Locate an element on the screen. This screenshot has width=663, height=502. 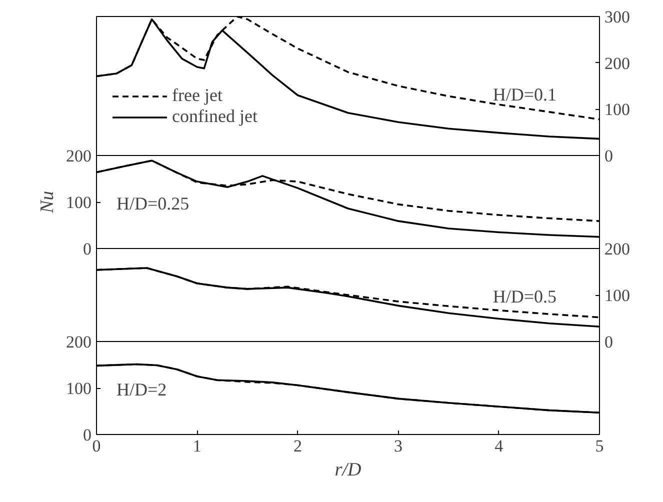
y2-tick-label: 300 is located at coordinates (617, 17).